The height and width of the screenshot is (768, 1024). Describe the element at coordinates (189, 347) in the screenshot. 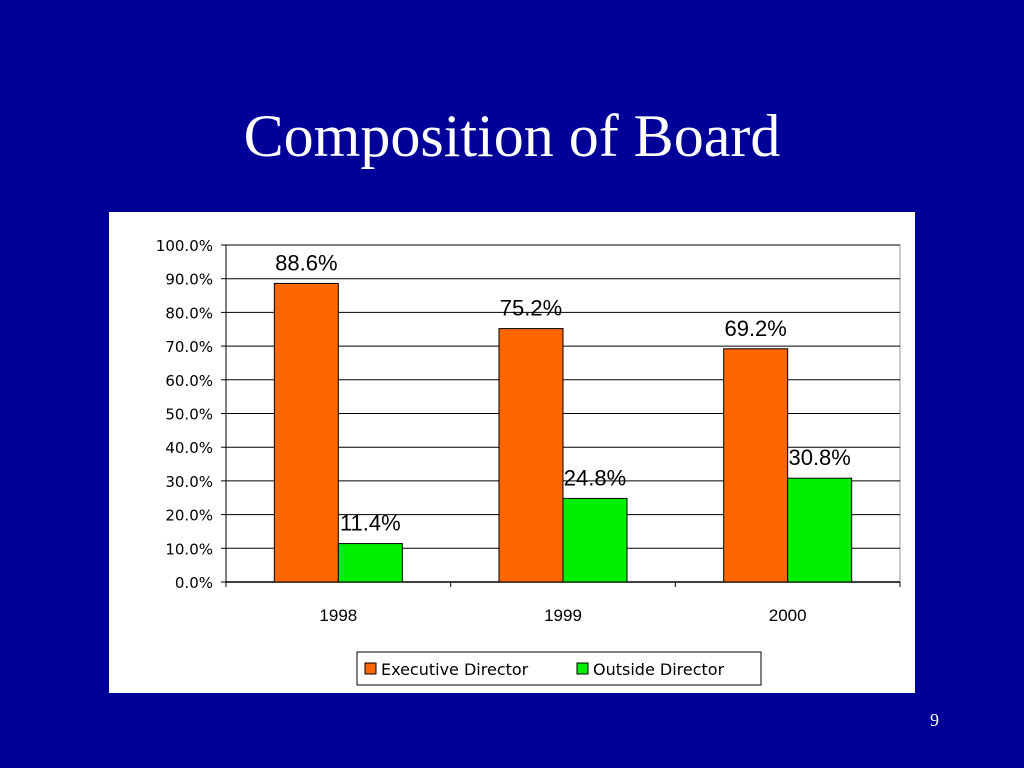

I see `y-tick-label: 70.0%` at that location.